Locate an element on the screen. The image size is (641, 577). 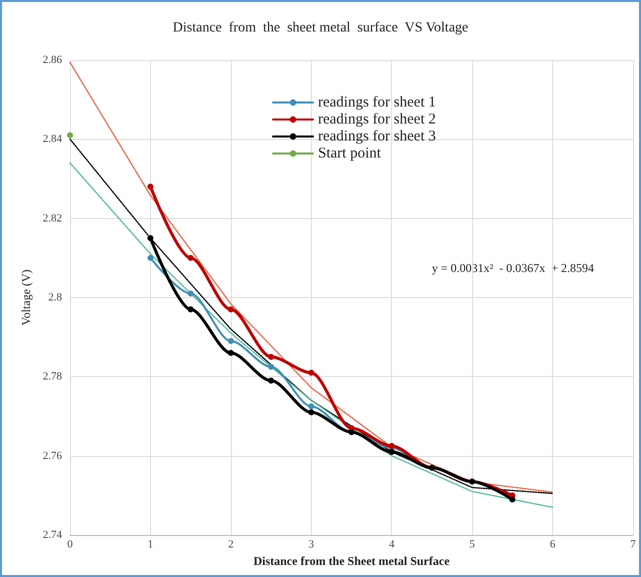
legend-label: readings for sheet 1 is located at coordinates (377, 102).